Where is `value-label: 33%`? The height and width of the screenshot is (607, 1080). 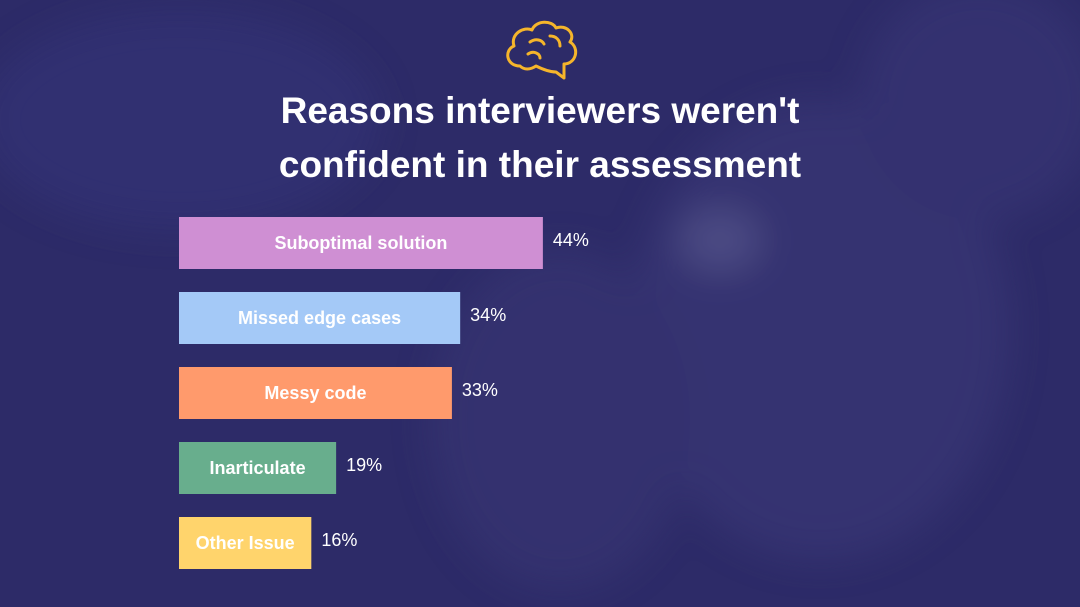 value-label: 33% is located at coordinates (480, 390).